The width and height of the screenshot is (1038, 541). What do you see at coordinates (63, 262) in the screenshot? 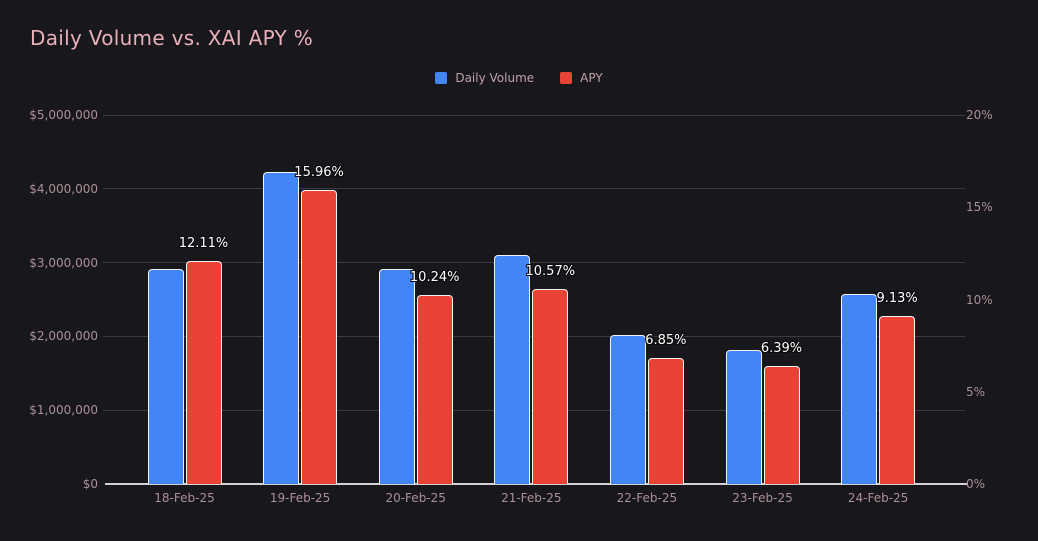
I see `y-axis-label-left: $3,000,000` at bounding box center [63, 262].